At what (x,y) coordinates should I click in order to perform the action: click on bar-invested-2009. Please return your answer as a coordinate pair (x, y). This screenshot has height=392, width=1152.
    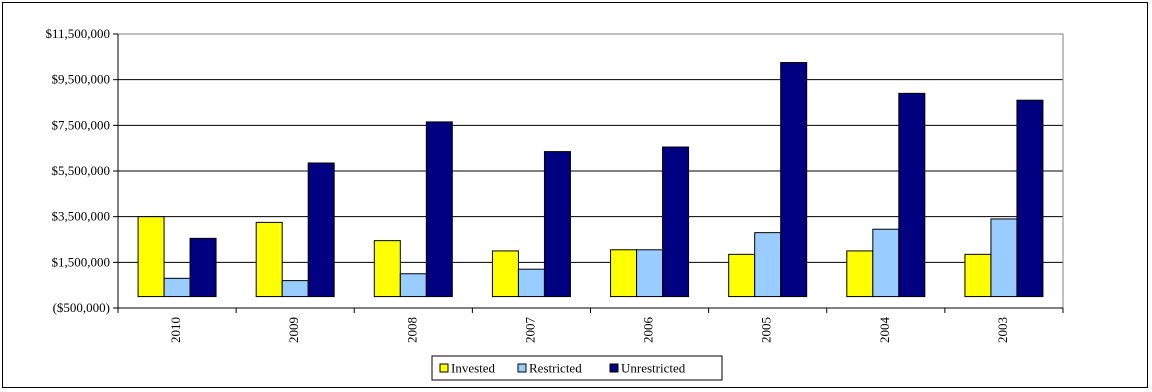
    Looking at the image, I should click on (269, 259).